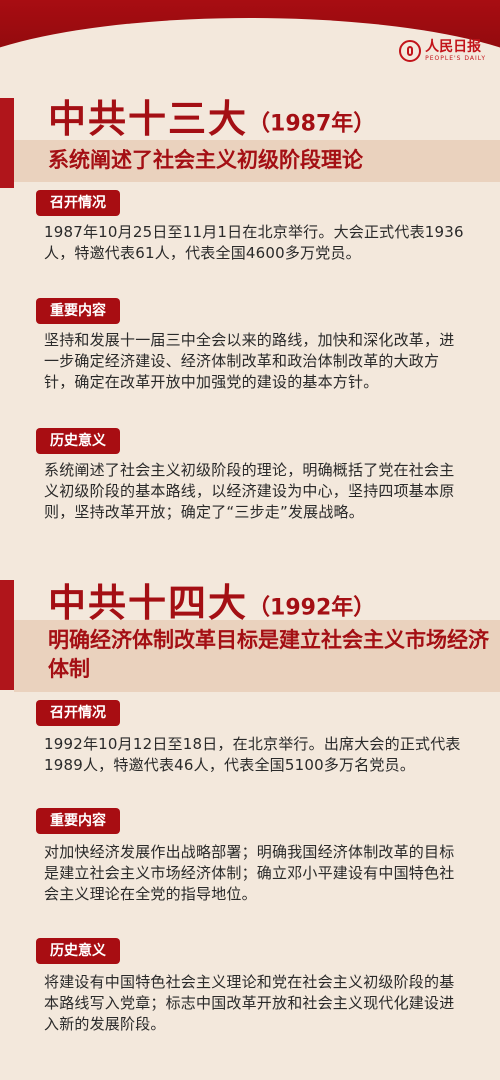 Image resolution: width=500 pixels, height=1080 pixels. I want to click on section-year: （1987年）, so click(312, 124).